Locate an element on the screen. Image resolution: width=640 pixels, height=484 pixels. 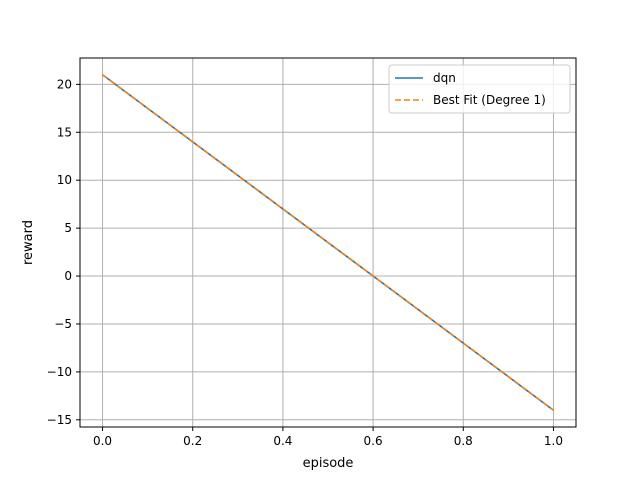
y-tick-label: 0 is located at coordinates (68, 276).